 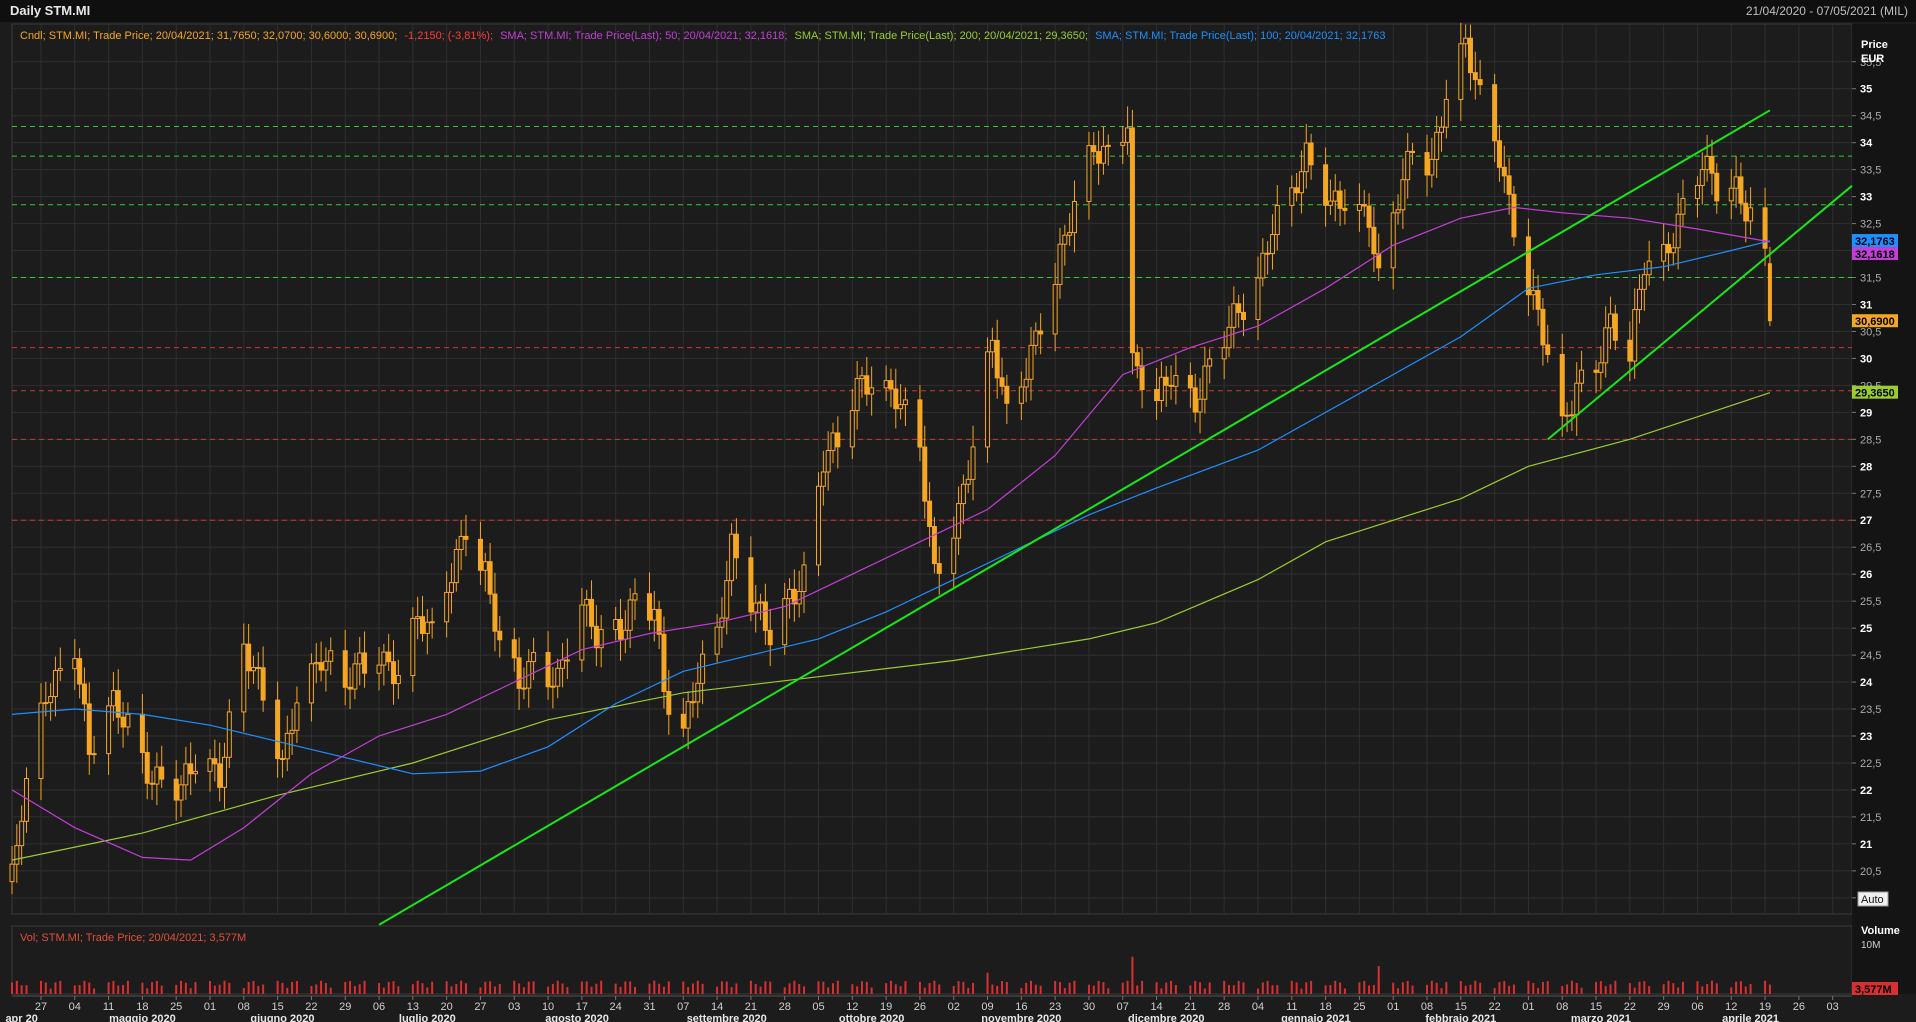 What do you see at coordinates (1596, 1007) in the screenshot?
I see `x-tick-label: 15` at bounding box center [1596, 1007].